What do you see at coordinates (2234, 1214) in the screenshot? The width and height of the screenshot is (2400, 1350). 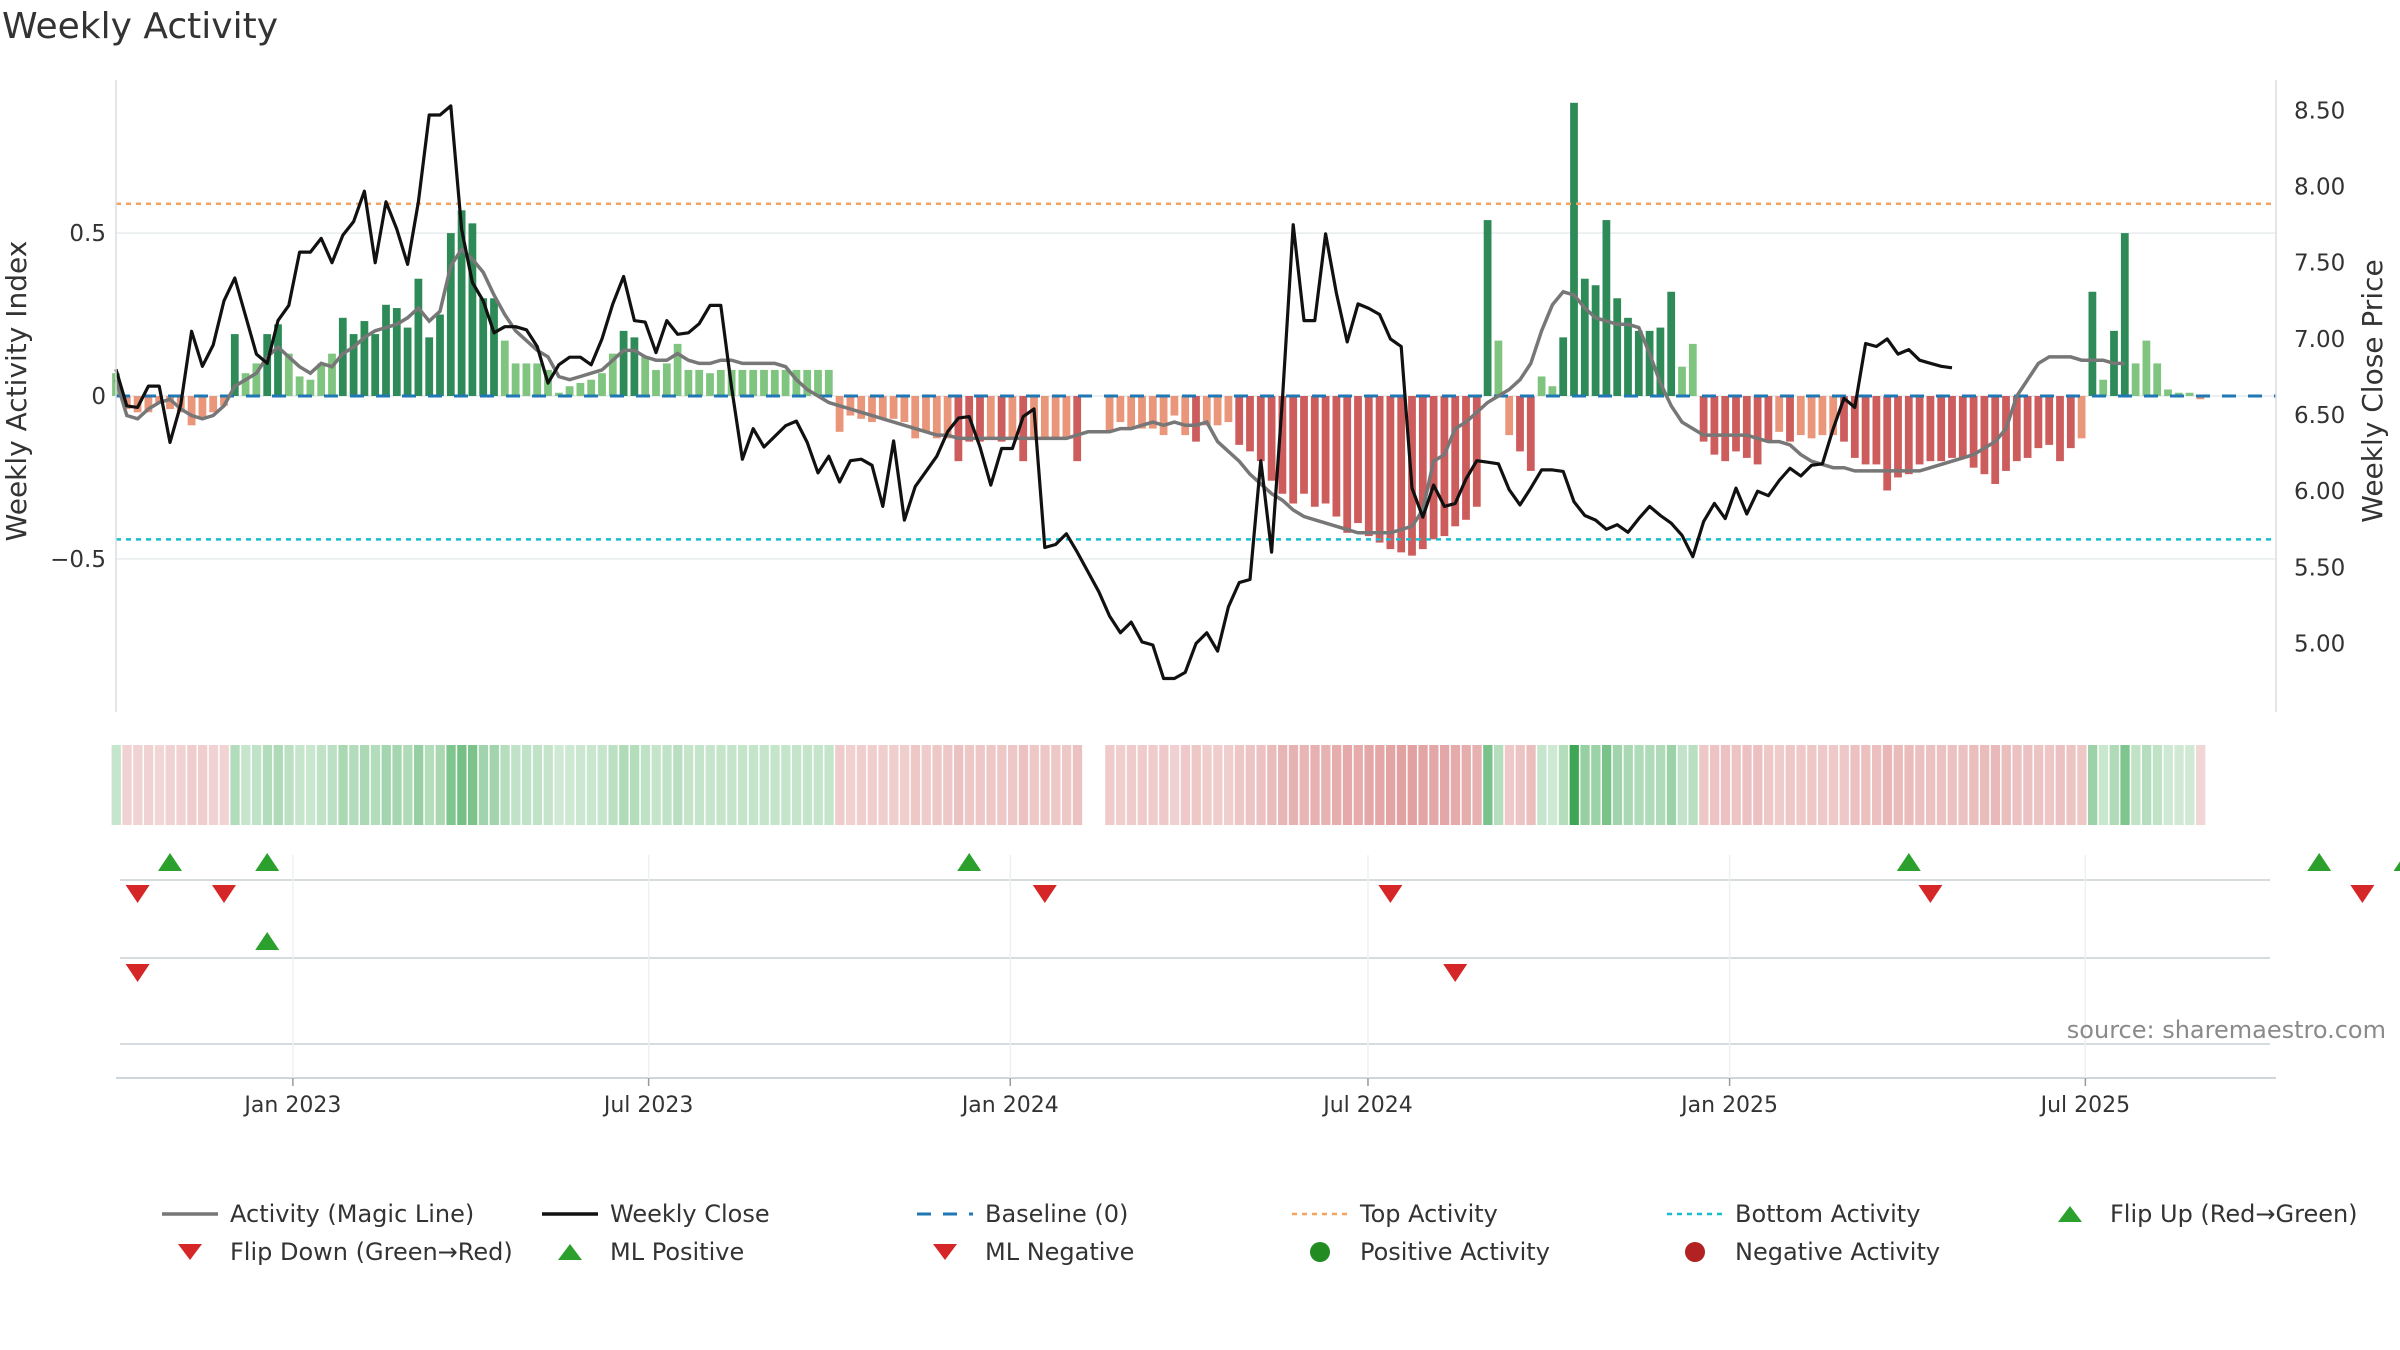 I see `legend-label: Flip Up (Red→Green)` at bounding box center [2234, 1214].